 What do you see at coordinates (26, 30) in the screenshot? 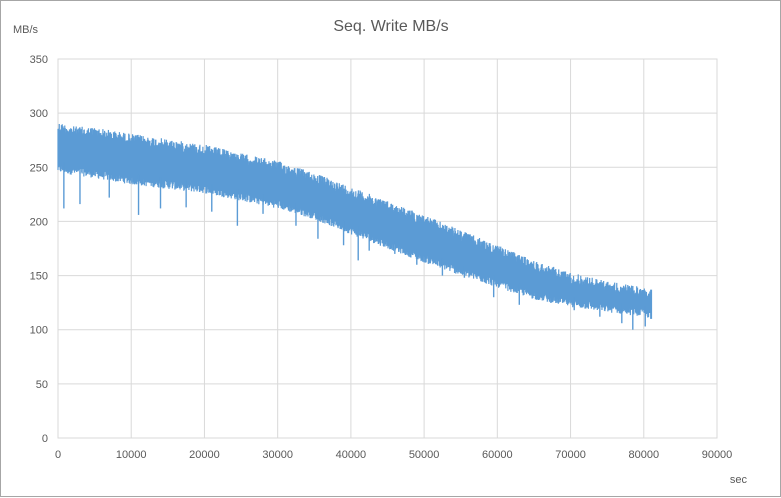
I see `y-axis-label: MB/s` at bounding box center [26, 30].